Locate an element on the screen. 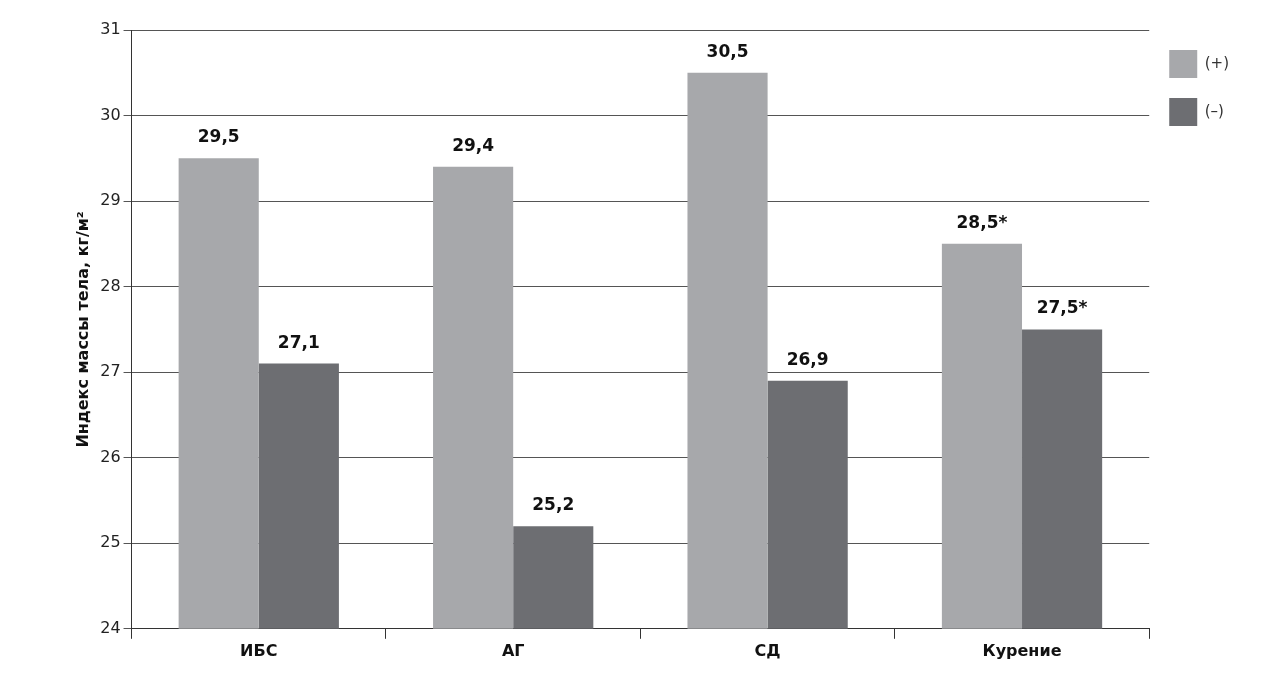 Image resolution: width=1279 pixels, height=694 pixels. y-tick-label: 28 is located at coordinates (110, 285).